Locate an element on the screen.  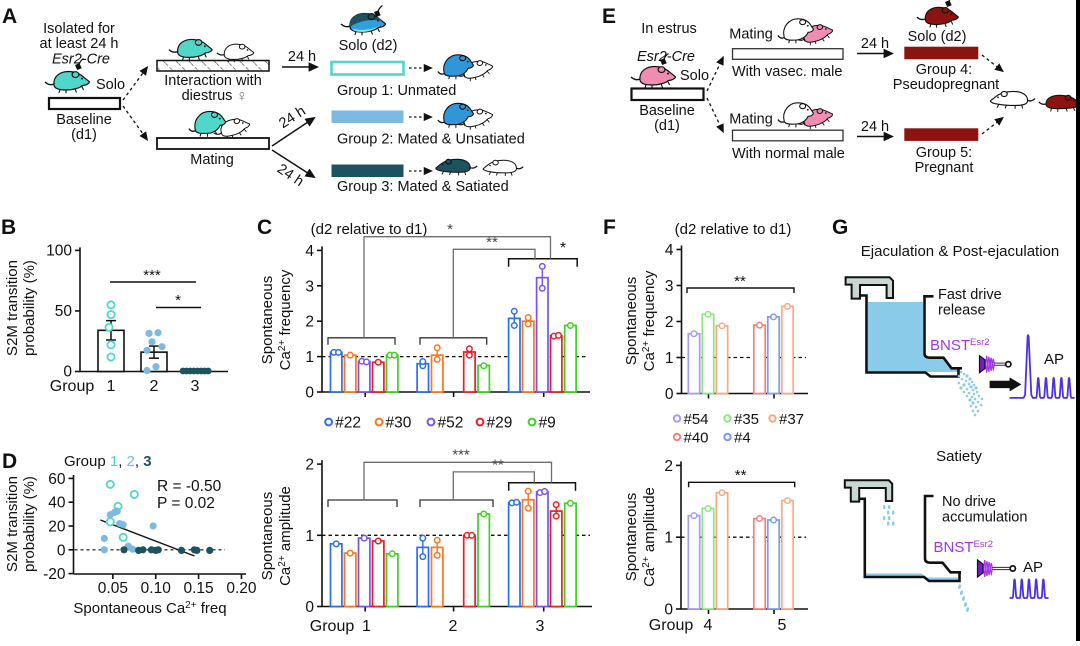
svg-text: #54 is located at coordinates (696, 419).